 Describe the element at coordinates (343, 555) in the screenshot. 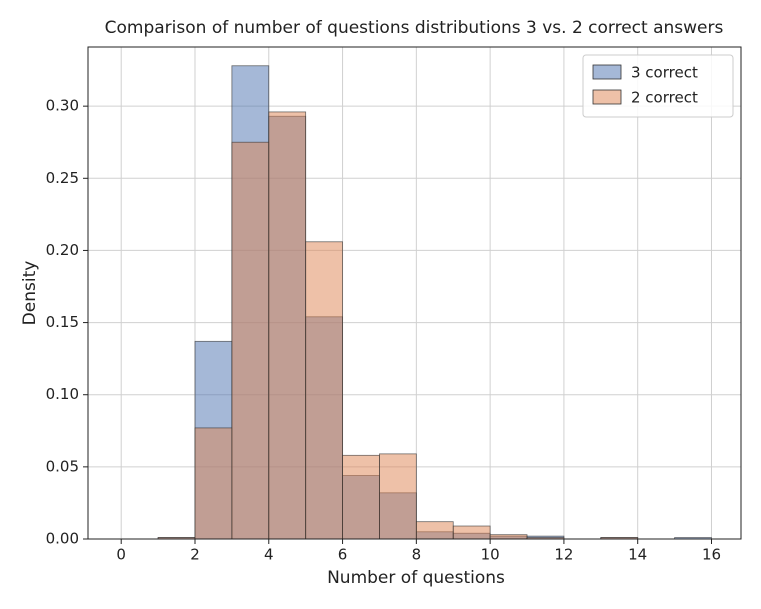

I see `x-tick-label: 6` at that location.